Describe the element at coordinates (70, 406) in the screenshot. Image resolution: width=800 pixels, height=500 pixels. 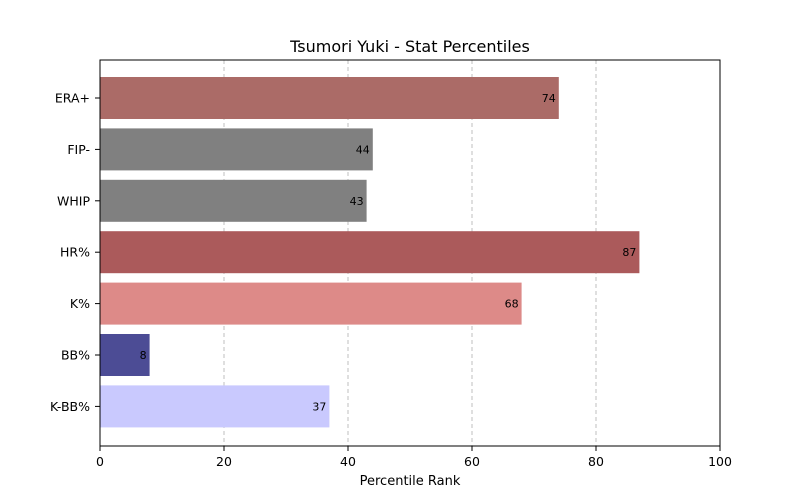
I see `y-tick-label: K-BB%` at that location.